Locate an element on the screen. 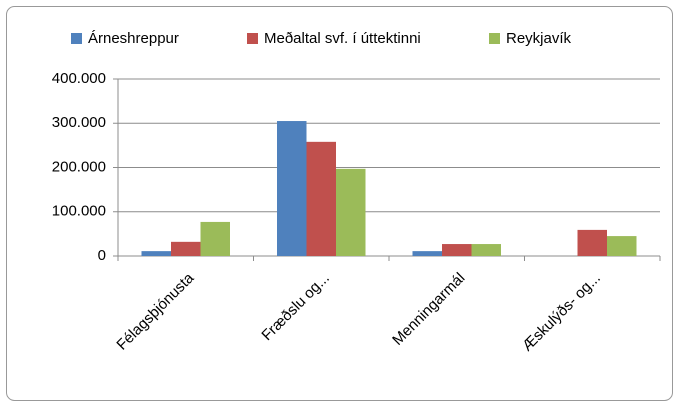  y-tick-label: 300.000 is located at coordinates (79, 122).